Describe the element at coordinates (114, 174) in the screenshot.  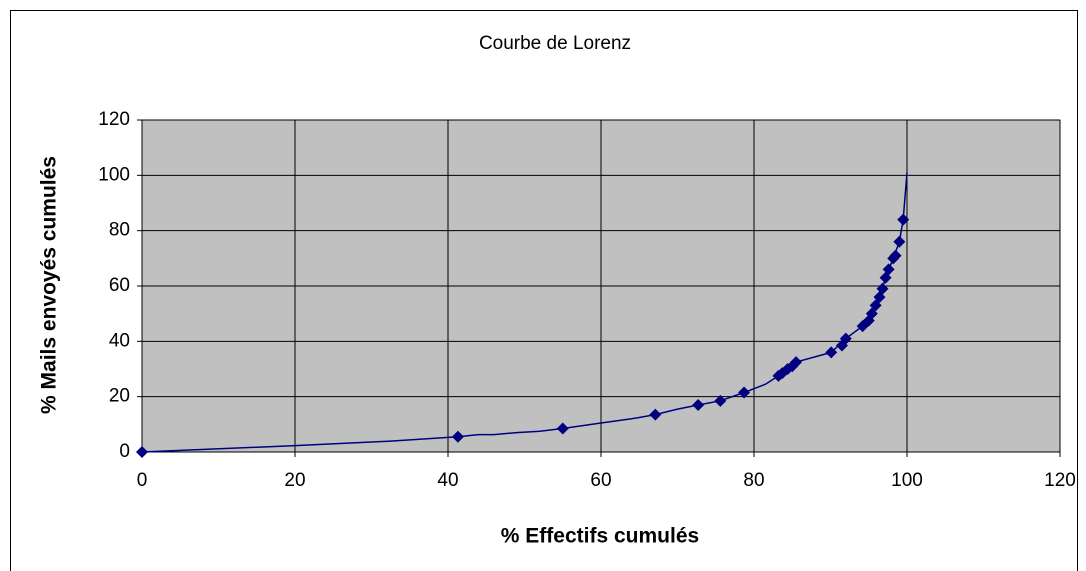
I see `y-tick-label: 100` at that location.